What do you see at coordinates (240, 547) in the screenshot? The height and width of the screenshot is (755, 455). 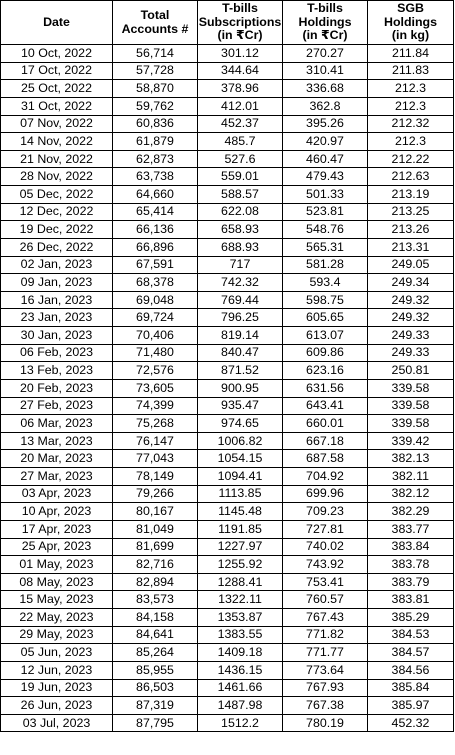 I see `cell-tbills-subscriptions: 1227.97` at bounding box center [240, 547].